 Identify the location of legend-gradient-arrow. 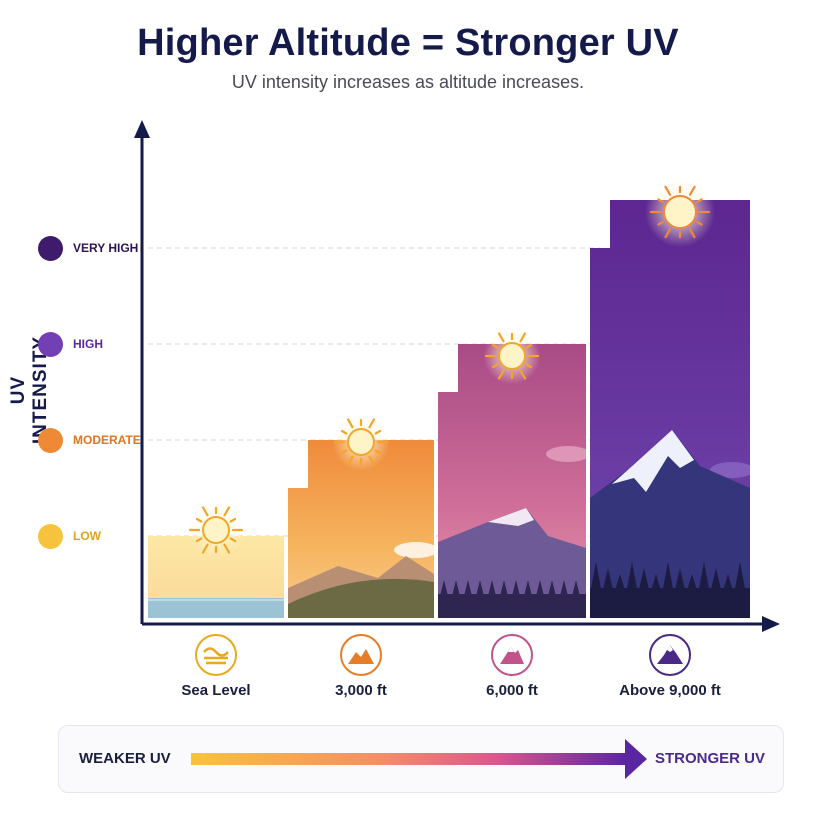
(419, 759).